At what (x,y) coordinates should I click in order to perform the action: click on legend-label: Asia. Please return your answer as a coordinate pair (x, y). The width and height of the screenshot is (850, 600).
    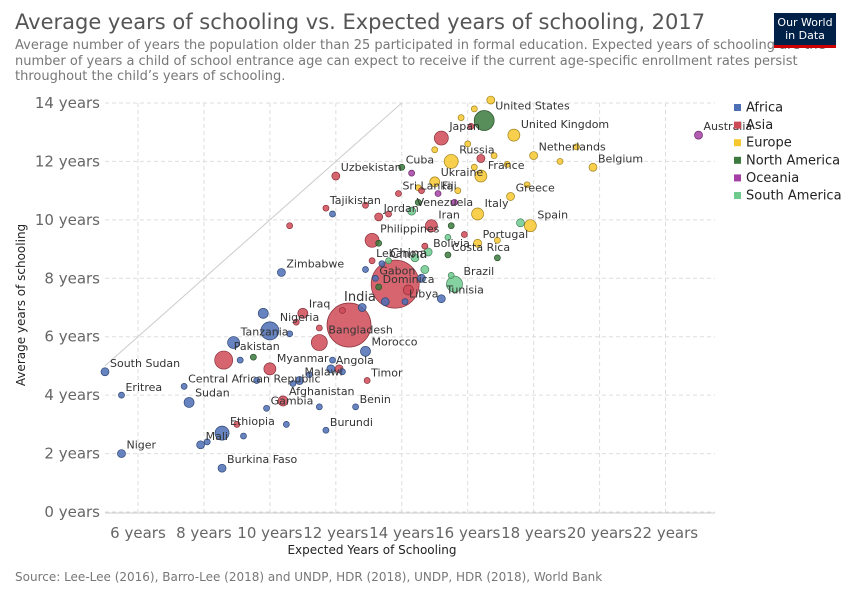
    Looking at the image, I should click on (759, 125).